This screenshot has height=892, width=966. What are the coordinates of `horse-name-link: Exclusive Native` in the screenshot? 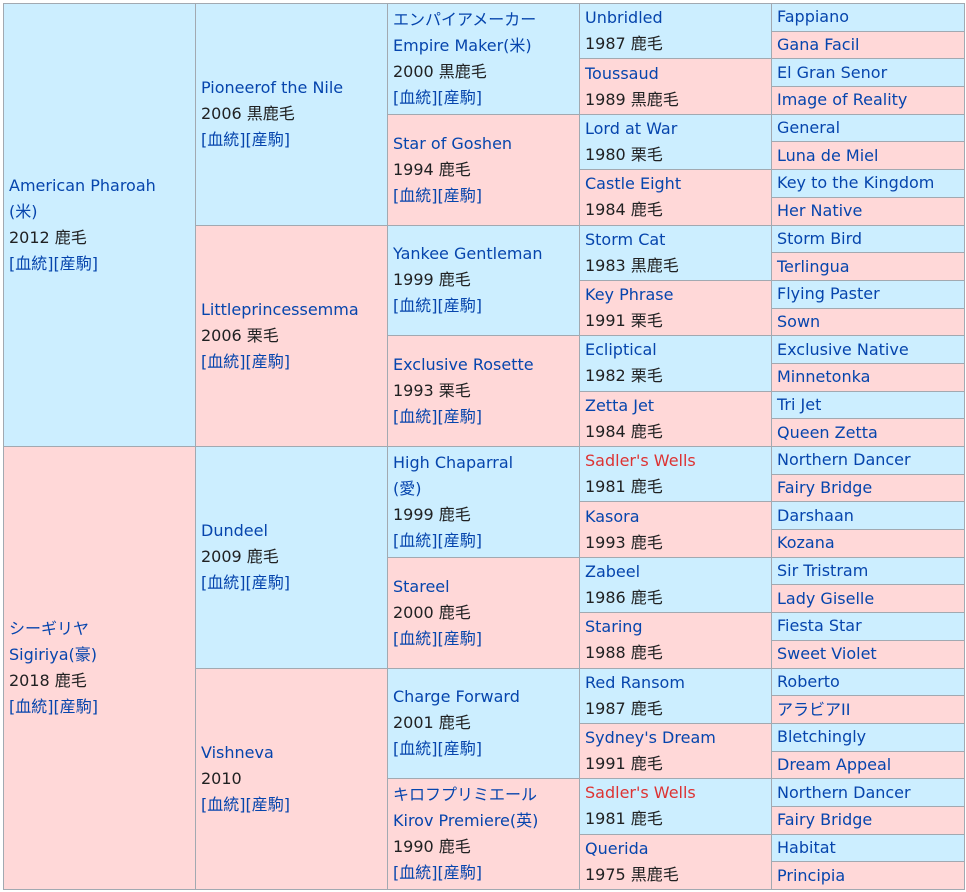 It's located at (843, 349).